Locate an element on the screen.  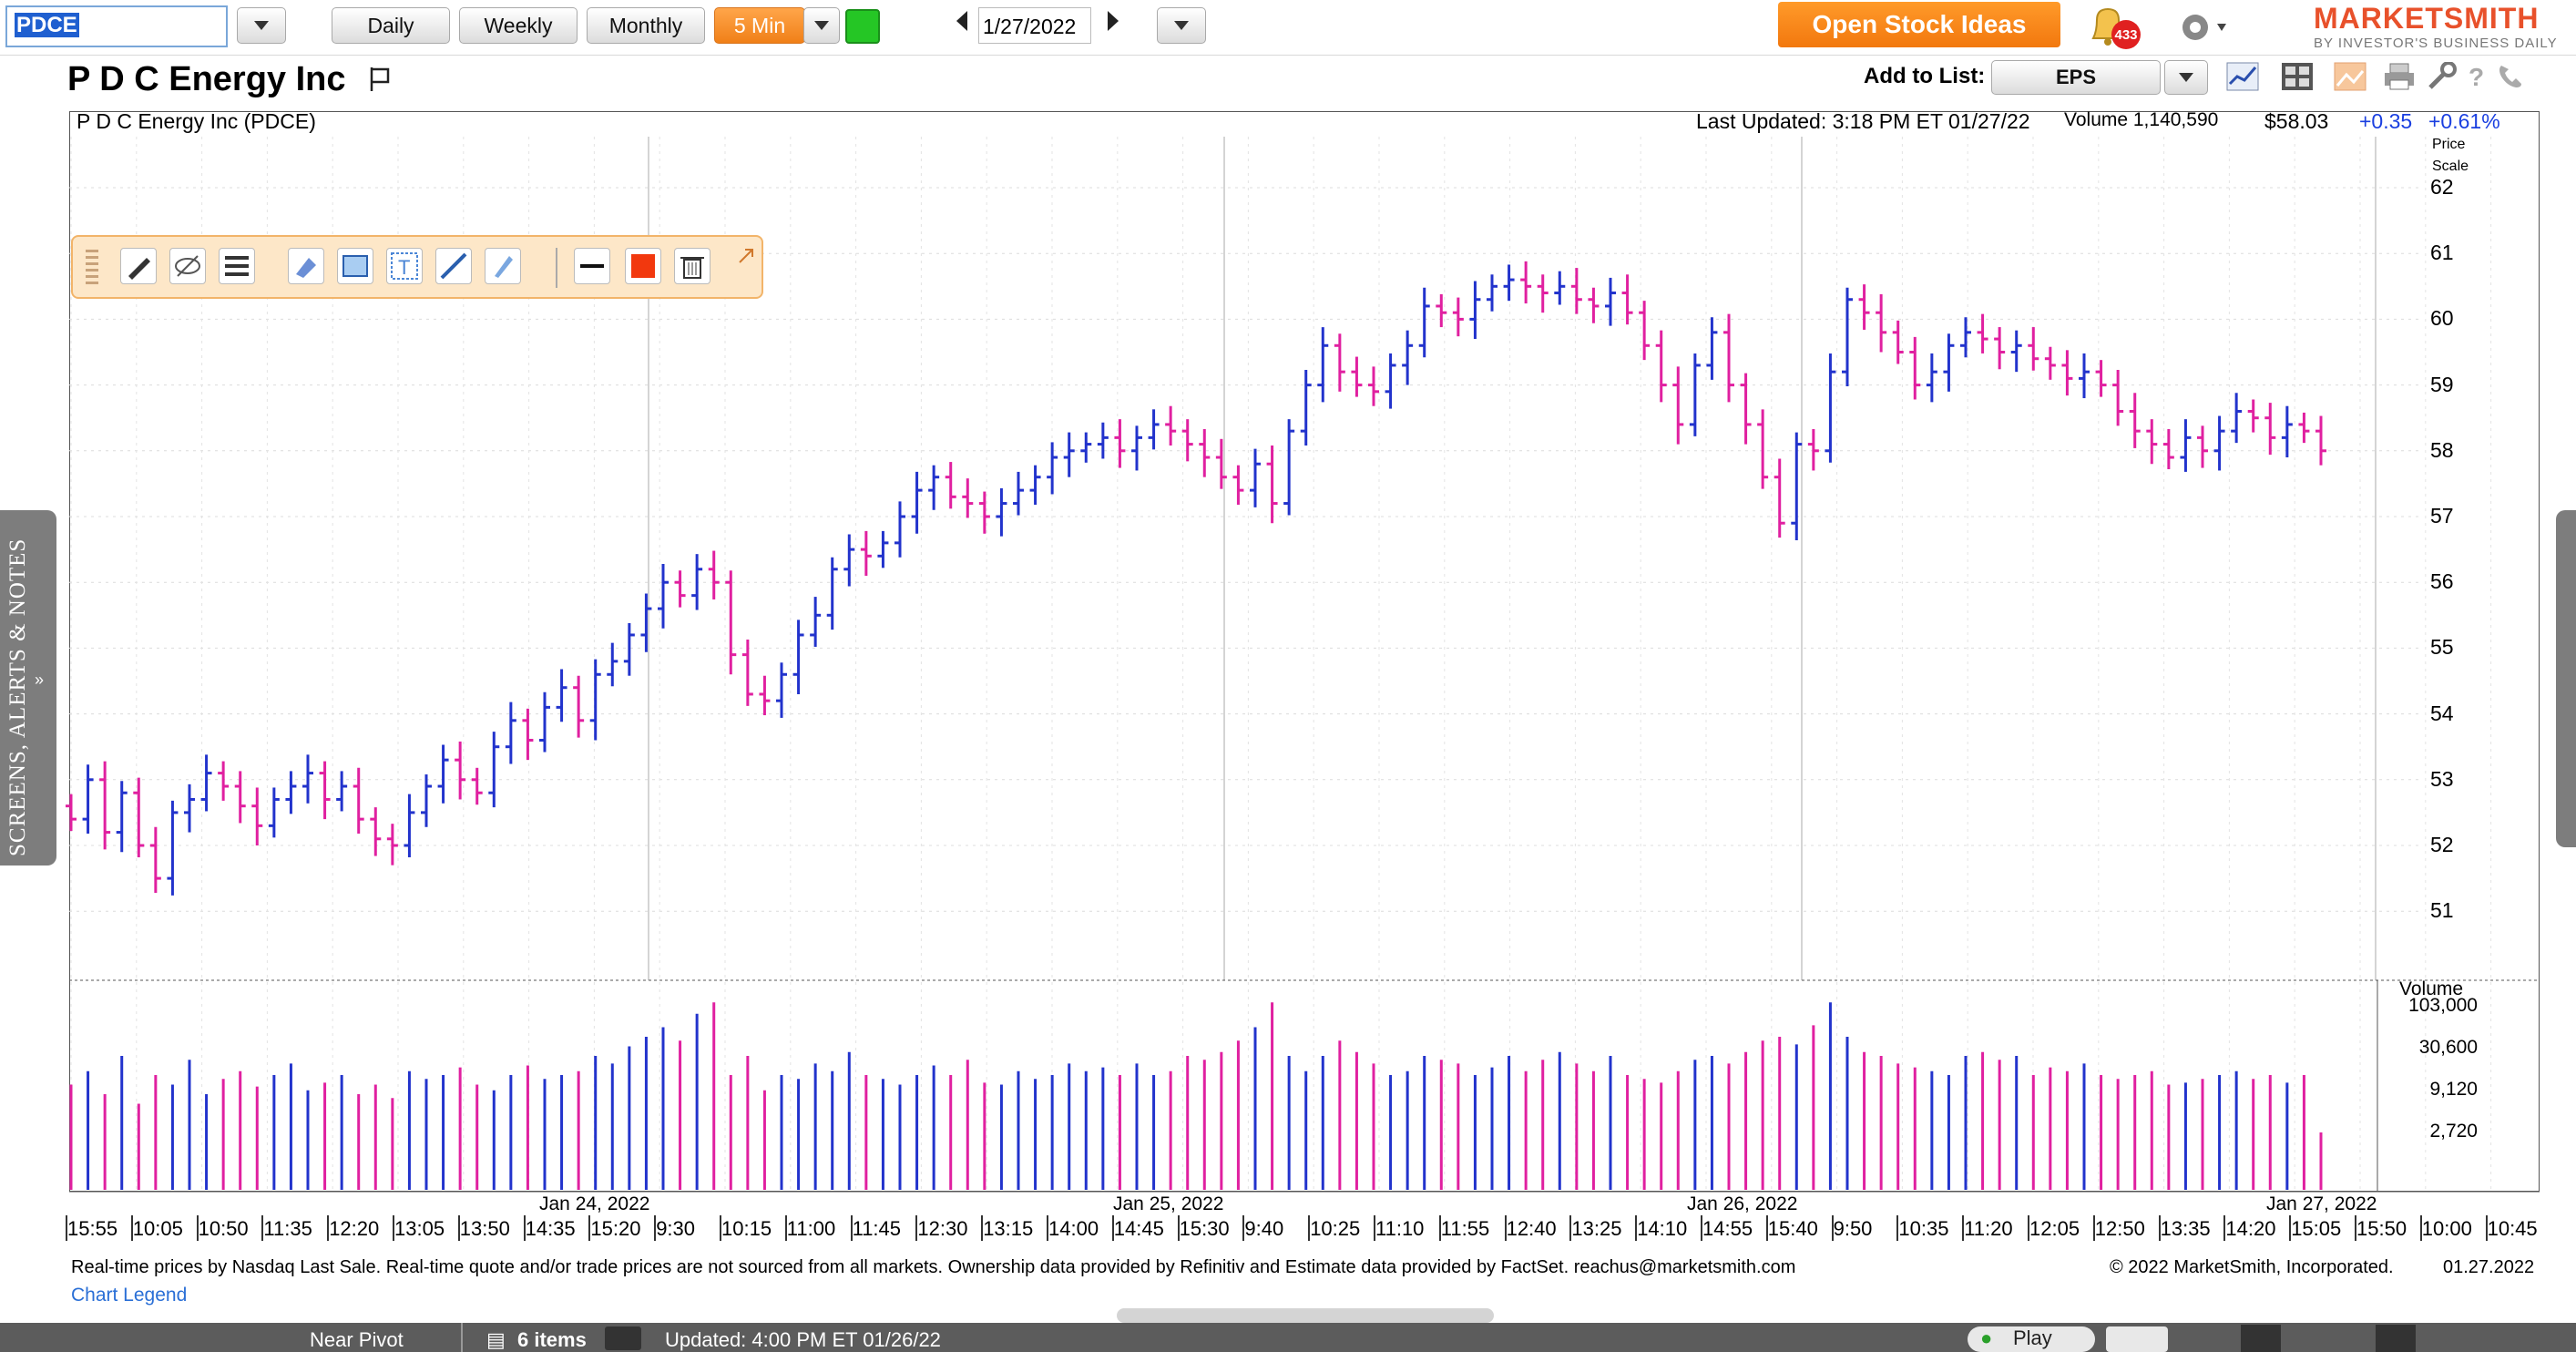
play-button: ● Play is located at coordinates (2032, 1339).